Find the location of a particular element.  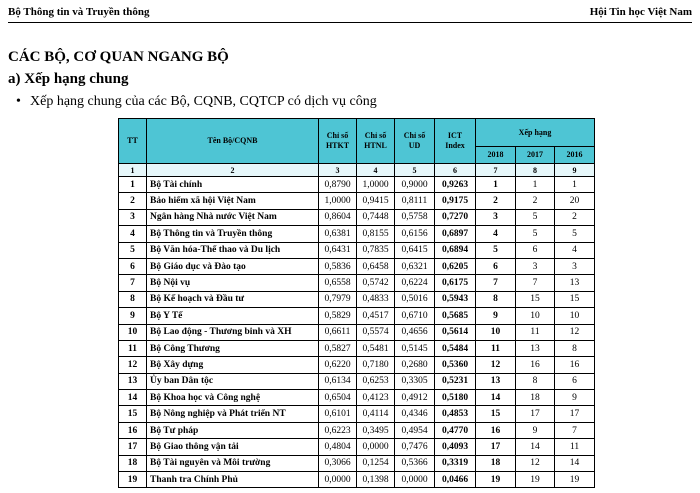

table-cell: 0,9415 is located at coordinates (375, 201).